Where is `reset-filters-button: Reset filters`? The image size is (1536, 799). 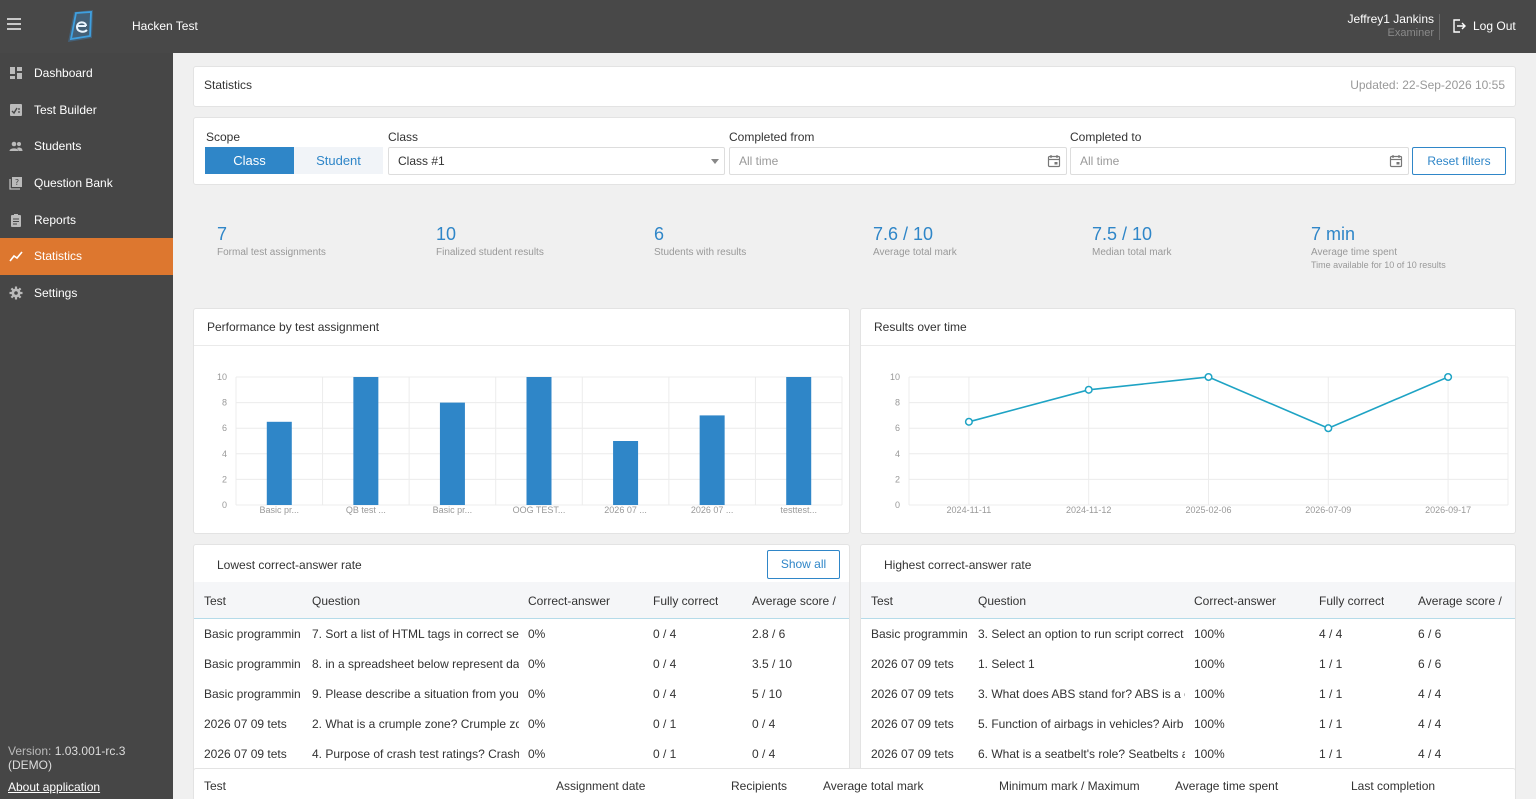 reset-filters-button: Reset filters is located at coordinates (1459, 161).